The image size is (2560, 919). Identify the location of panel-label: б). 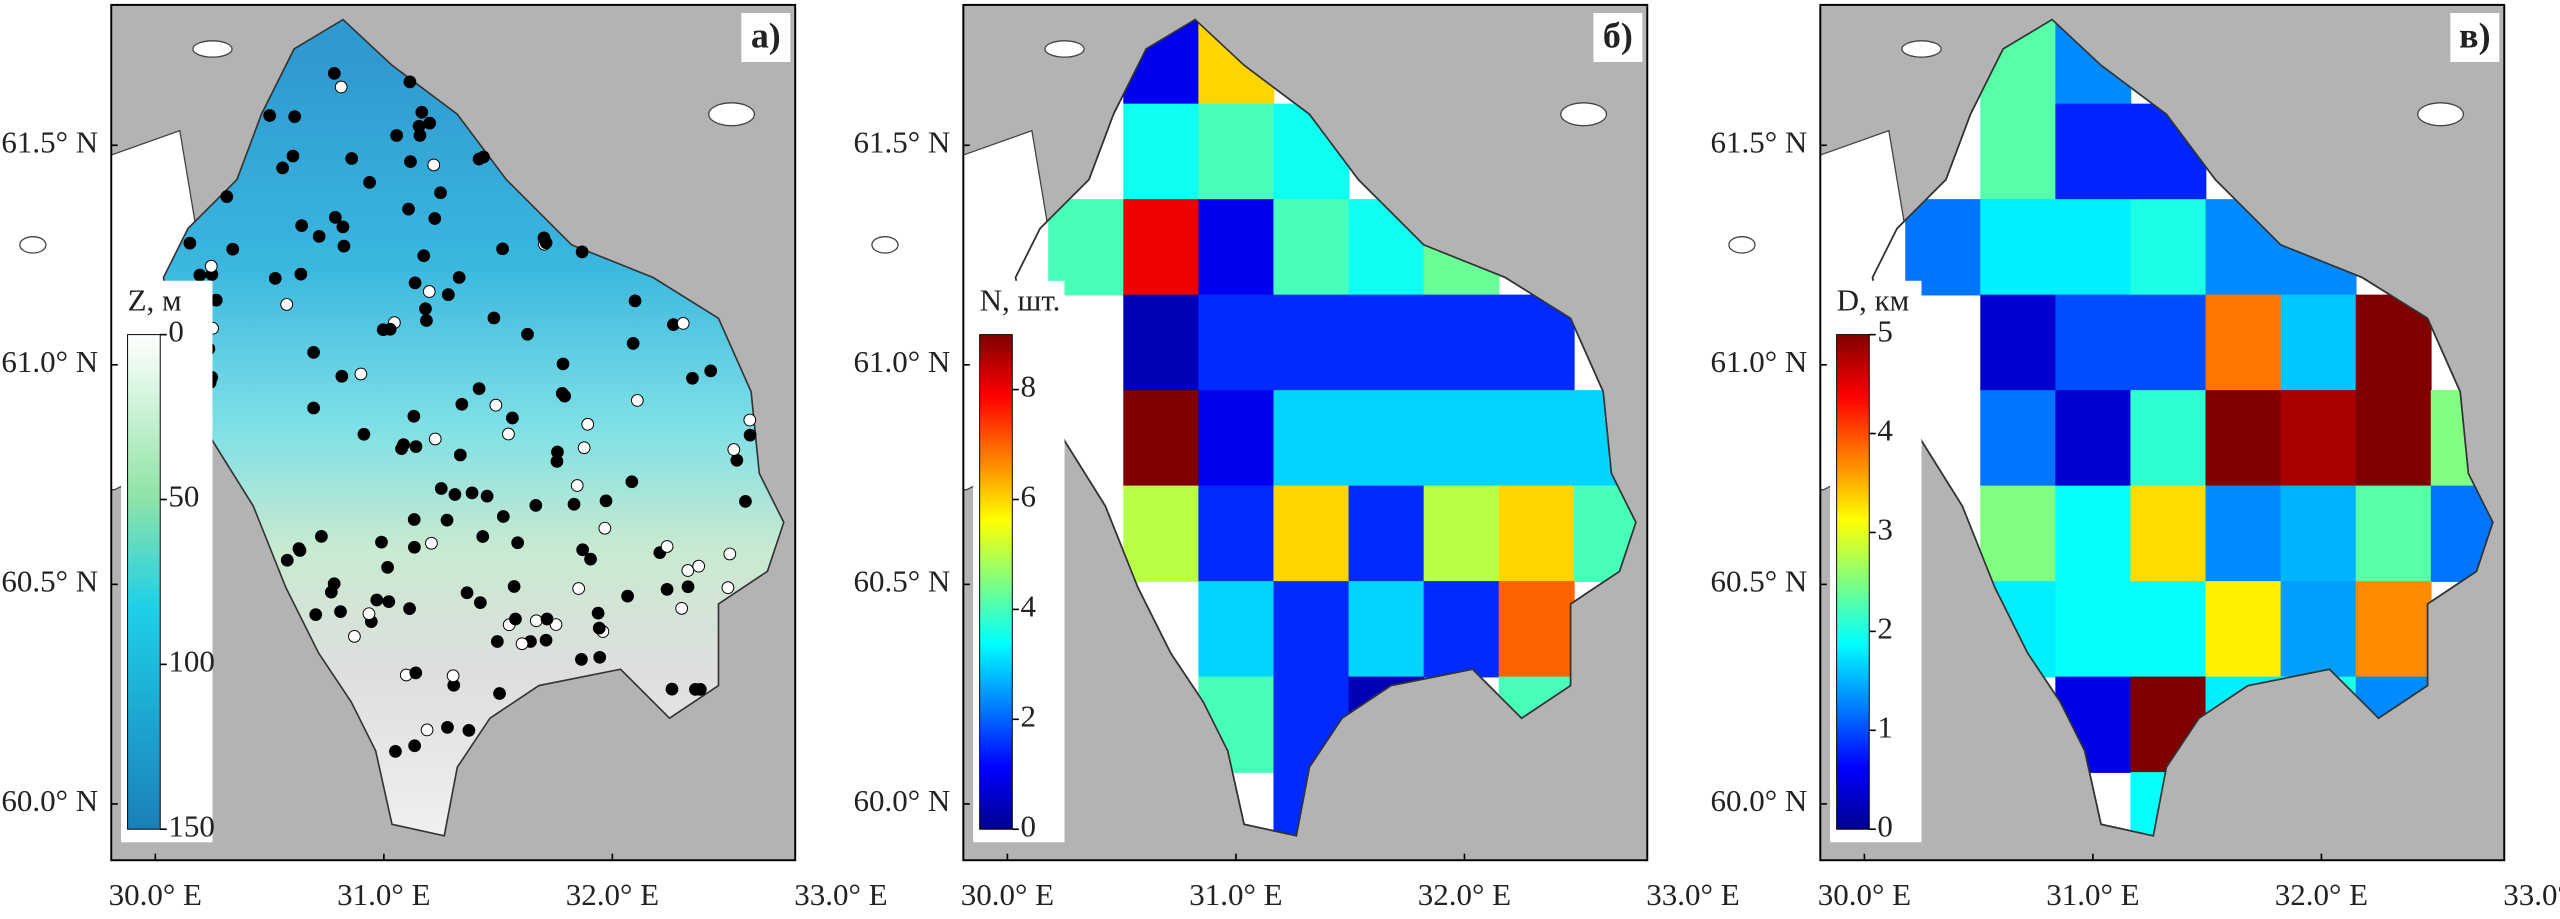
(1618, 35).